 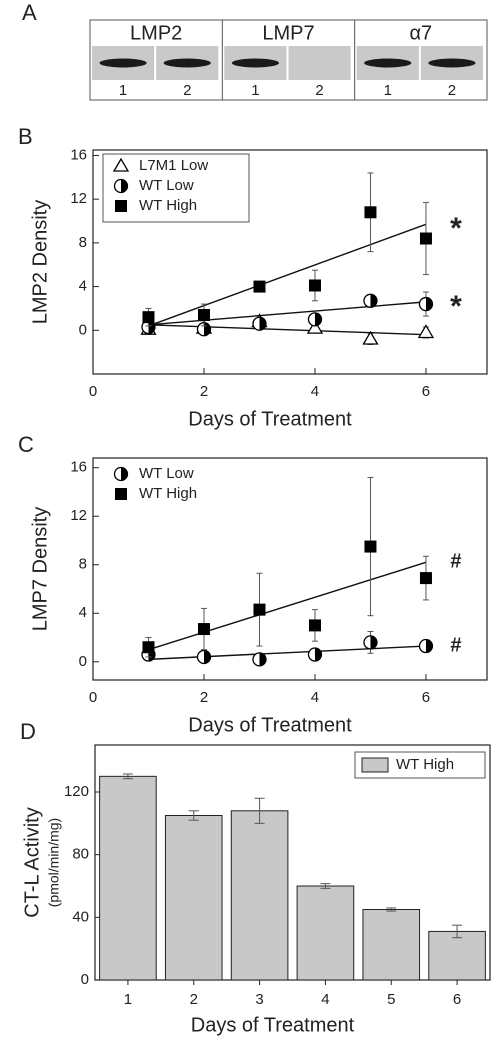 I want to click on blot-protein: LMP2, so click(x=156, y=33).